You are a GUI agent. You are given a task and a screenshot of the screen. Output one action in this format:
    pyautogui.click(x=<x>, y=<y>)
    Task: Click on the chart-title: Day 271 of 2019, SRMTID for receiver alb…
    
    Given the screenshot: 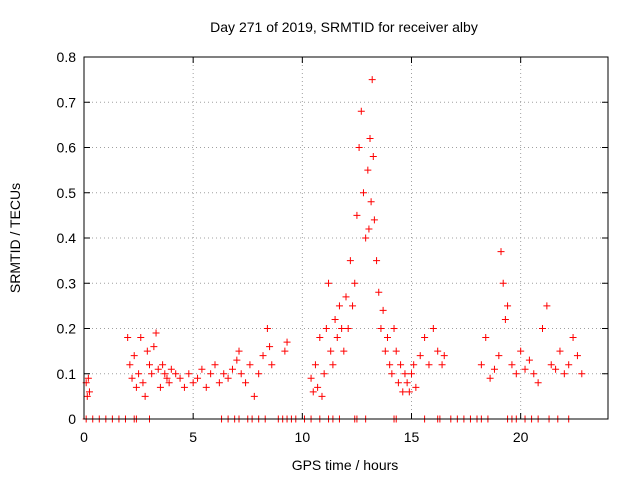 What is the action you would take?
    pyautogui.click(x=344, y=27)
    